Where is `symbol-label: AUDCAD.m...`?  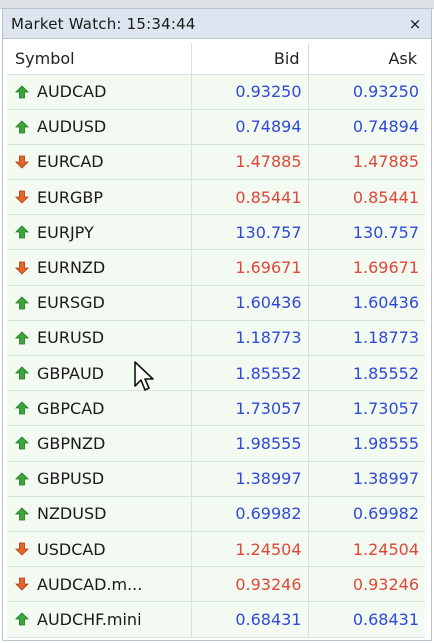
symbol-label: AUDCAD.m... is located at coordinates (90, 584).